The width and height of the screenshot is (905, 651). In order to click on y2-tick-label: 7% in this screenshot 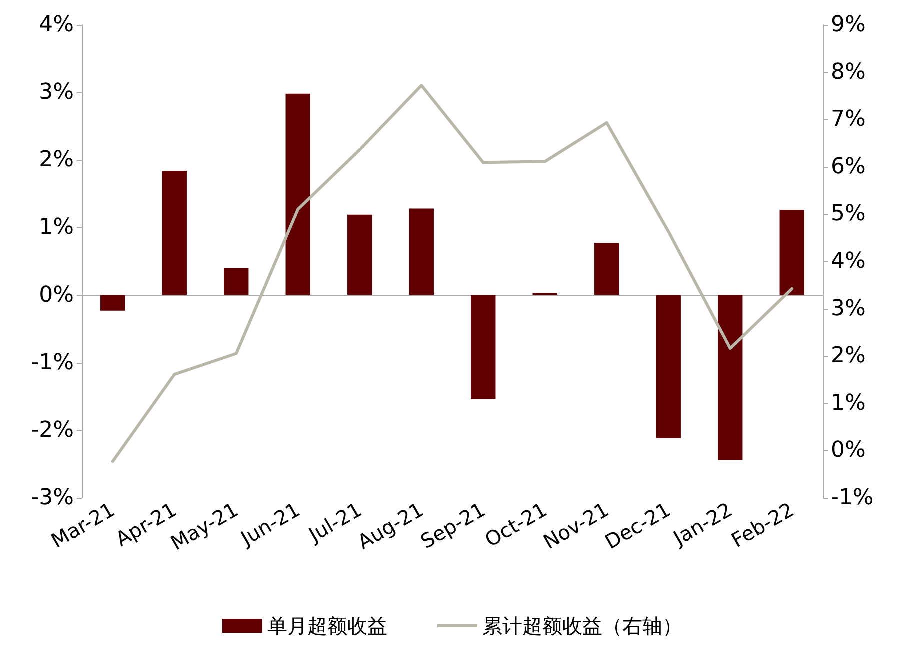, I will do `click(848, 119)`.